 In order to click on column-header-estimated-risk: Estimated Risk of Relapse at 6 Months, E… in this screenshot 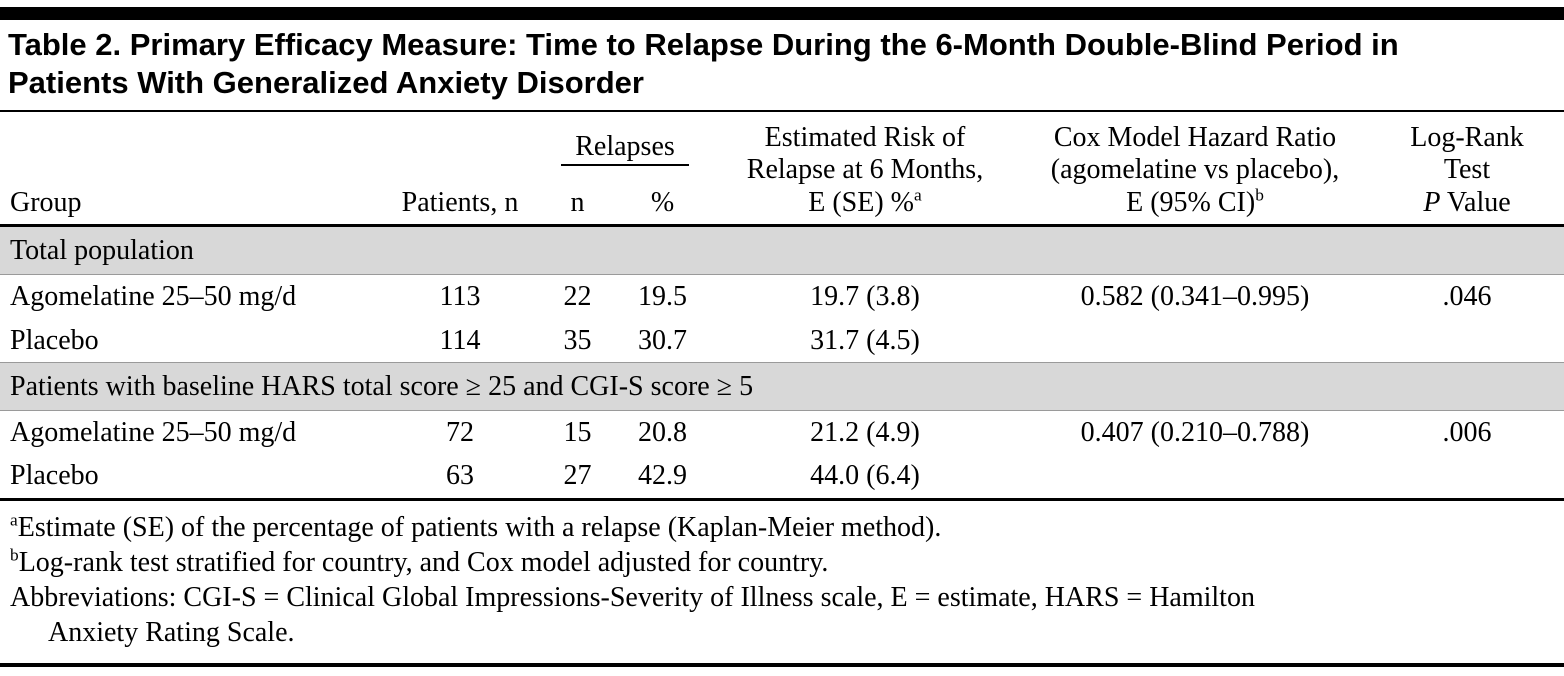, I will do `click(865, 169)`.